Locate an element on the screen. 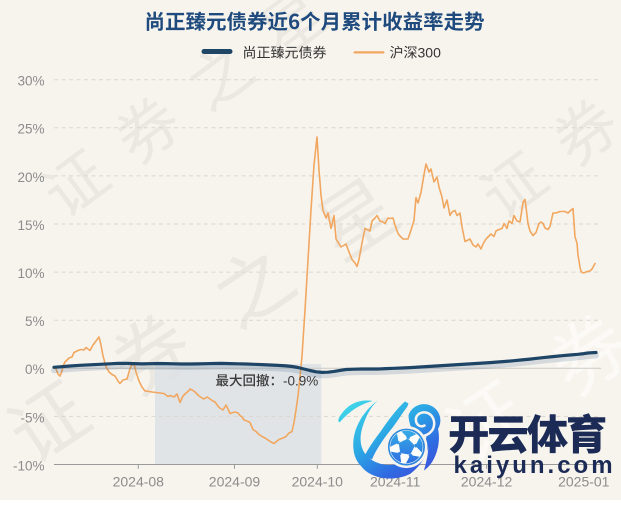  svg-text: -0.9% is located at coordinates (300, 380).